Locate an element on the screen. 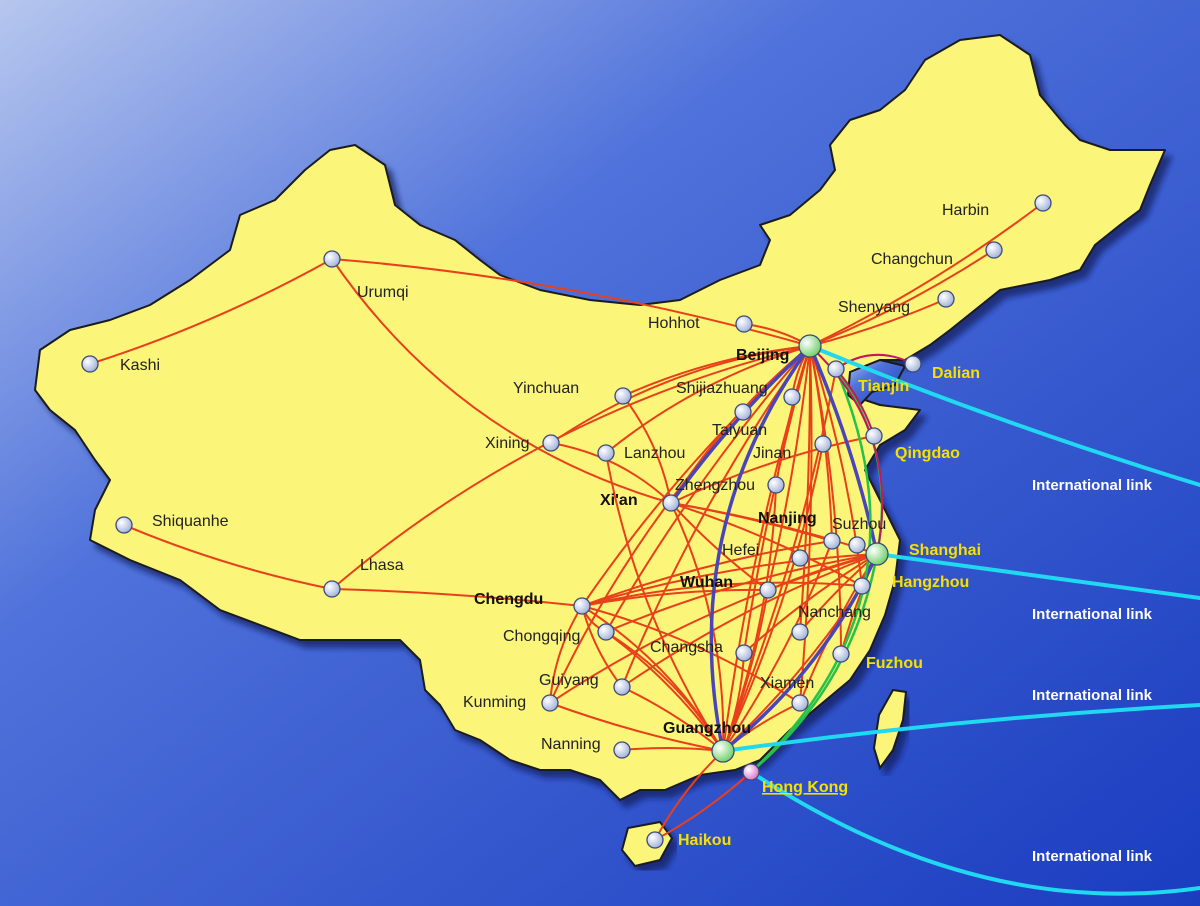 This screenshot has width=1200, height=906. city-label-nanchang: Nanchang is located at coordinates (834, 612).